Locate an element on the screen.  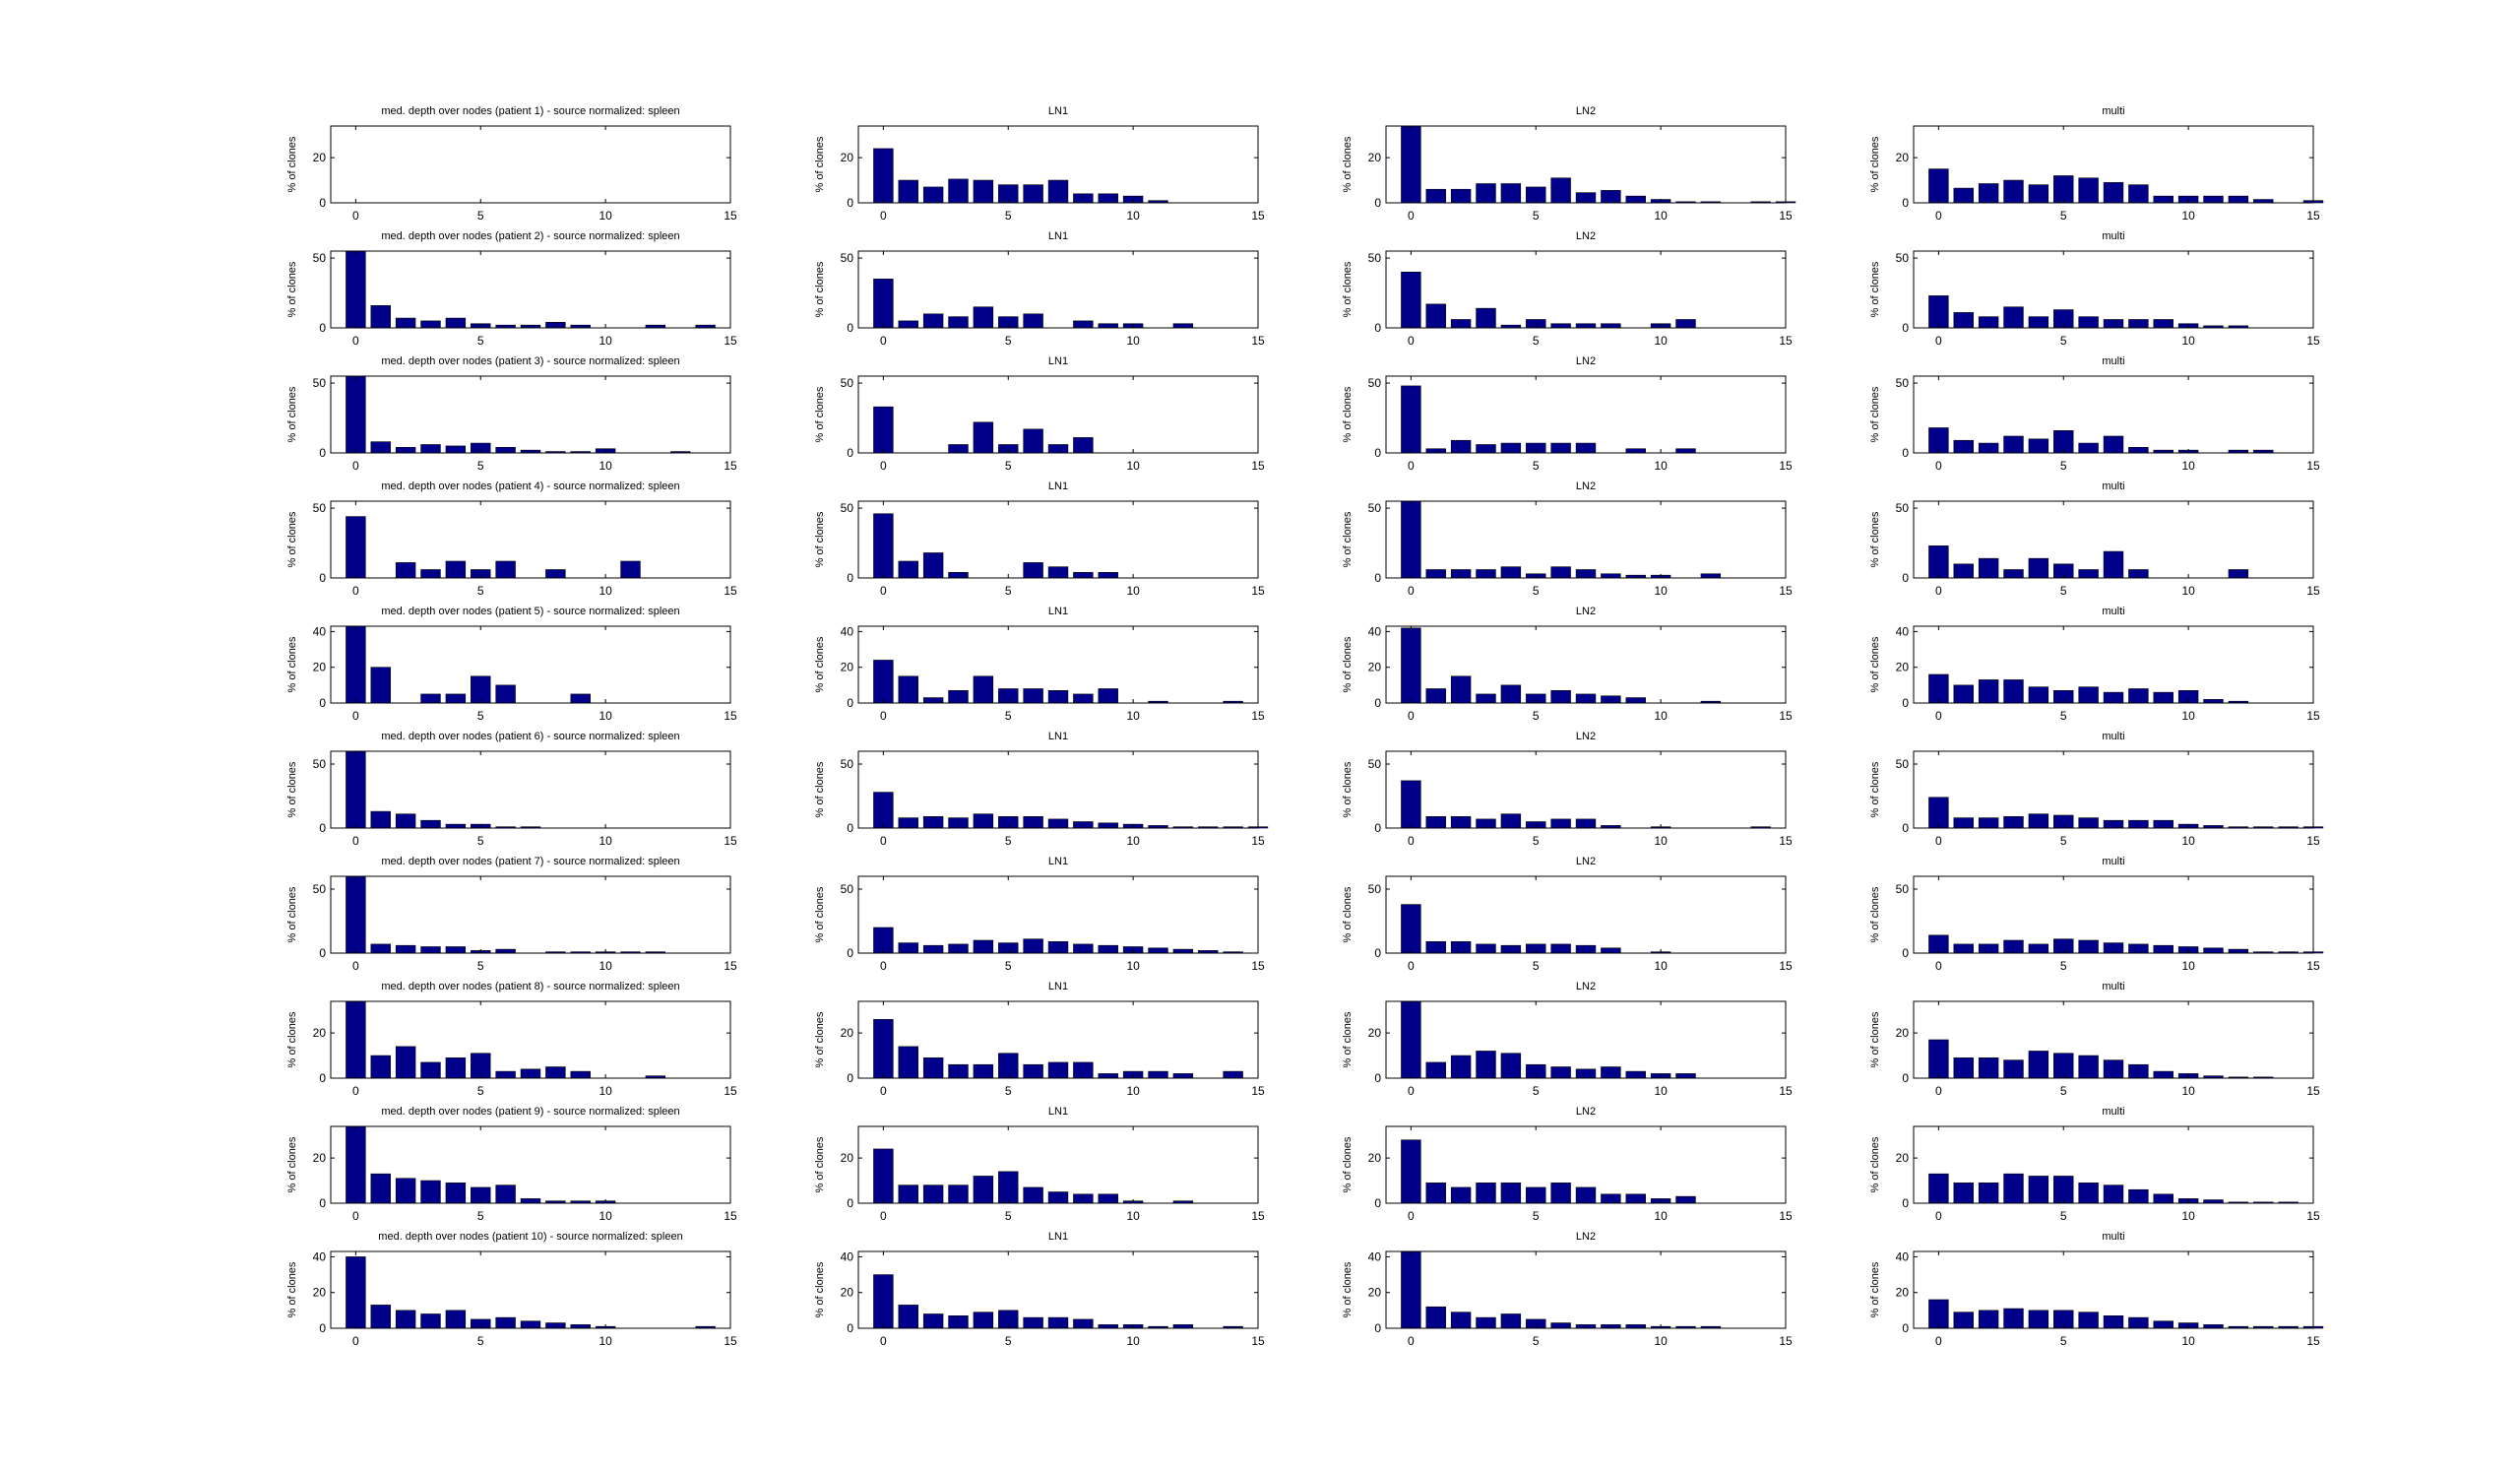
subplot-r1-c4: 0 5 10 15 0 20 % of clones multi is located at coordinates (2096, 164).